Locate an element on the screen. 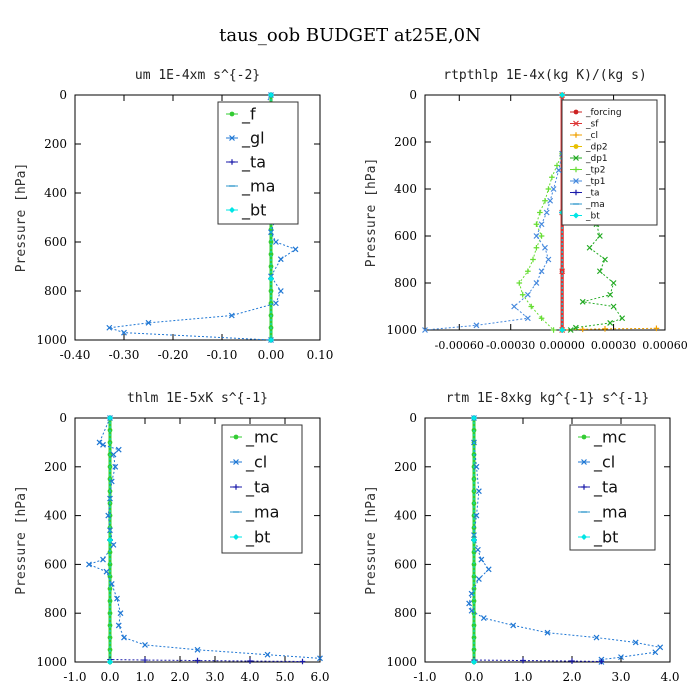  y-tick-label: 400 is located at coordinates (405, 516).